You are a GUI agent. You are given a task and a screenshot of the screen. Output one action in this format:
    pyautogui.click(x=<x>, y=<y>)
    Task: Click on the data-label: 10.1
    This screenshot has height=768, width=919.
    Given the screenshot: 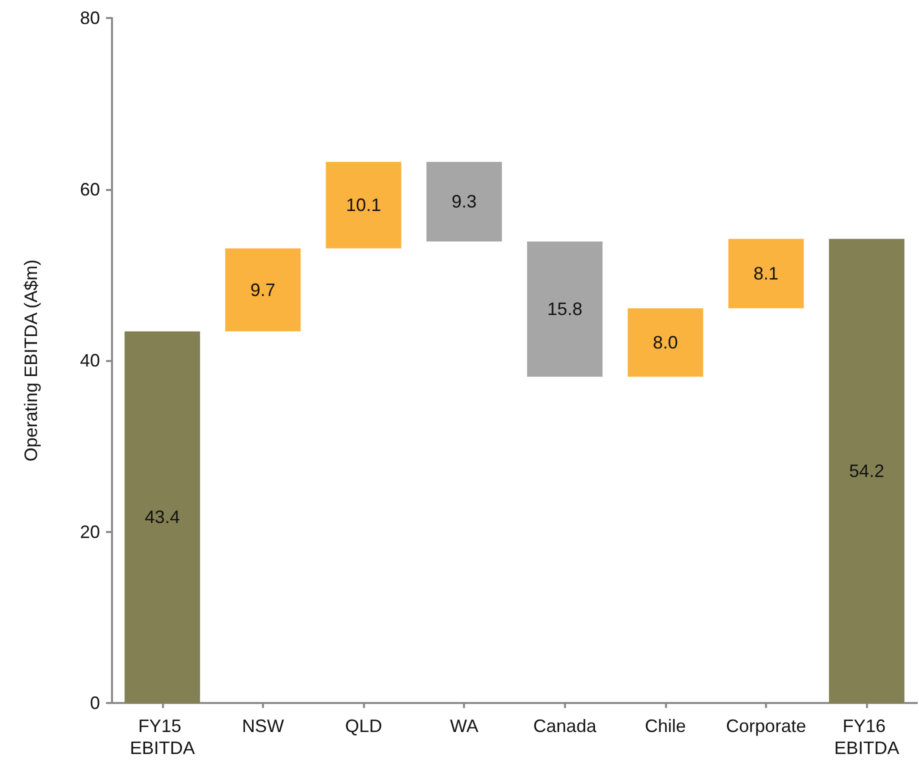 What is the action you would take?
    pyautogui.click(x=364, y=205)
    